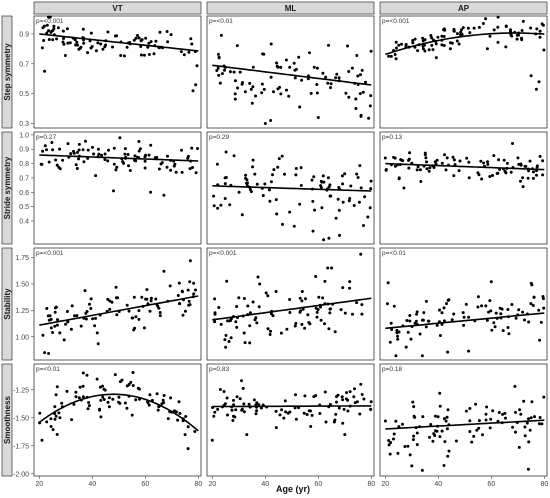  What do you see at coordinates (465, 424) in the screenshot?
I see `fit-line` at bounding box center [465, 424].